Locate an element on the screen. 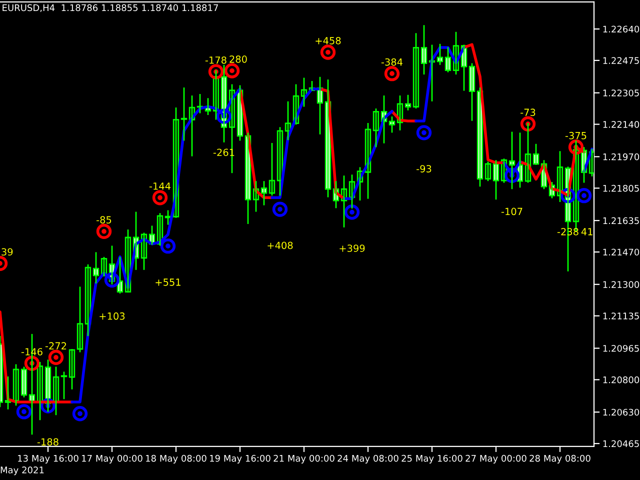 The image size is (640, 480). annotation: +458 is located at coordinates (328, 40).